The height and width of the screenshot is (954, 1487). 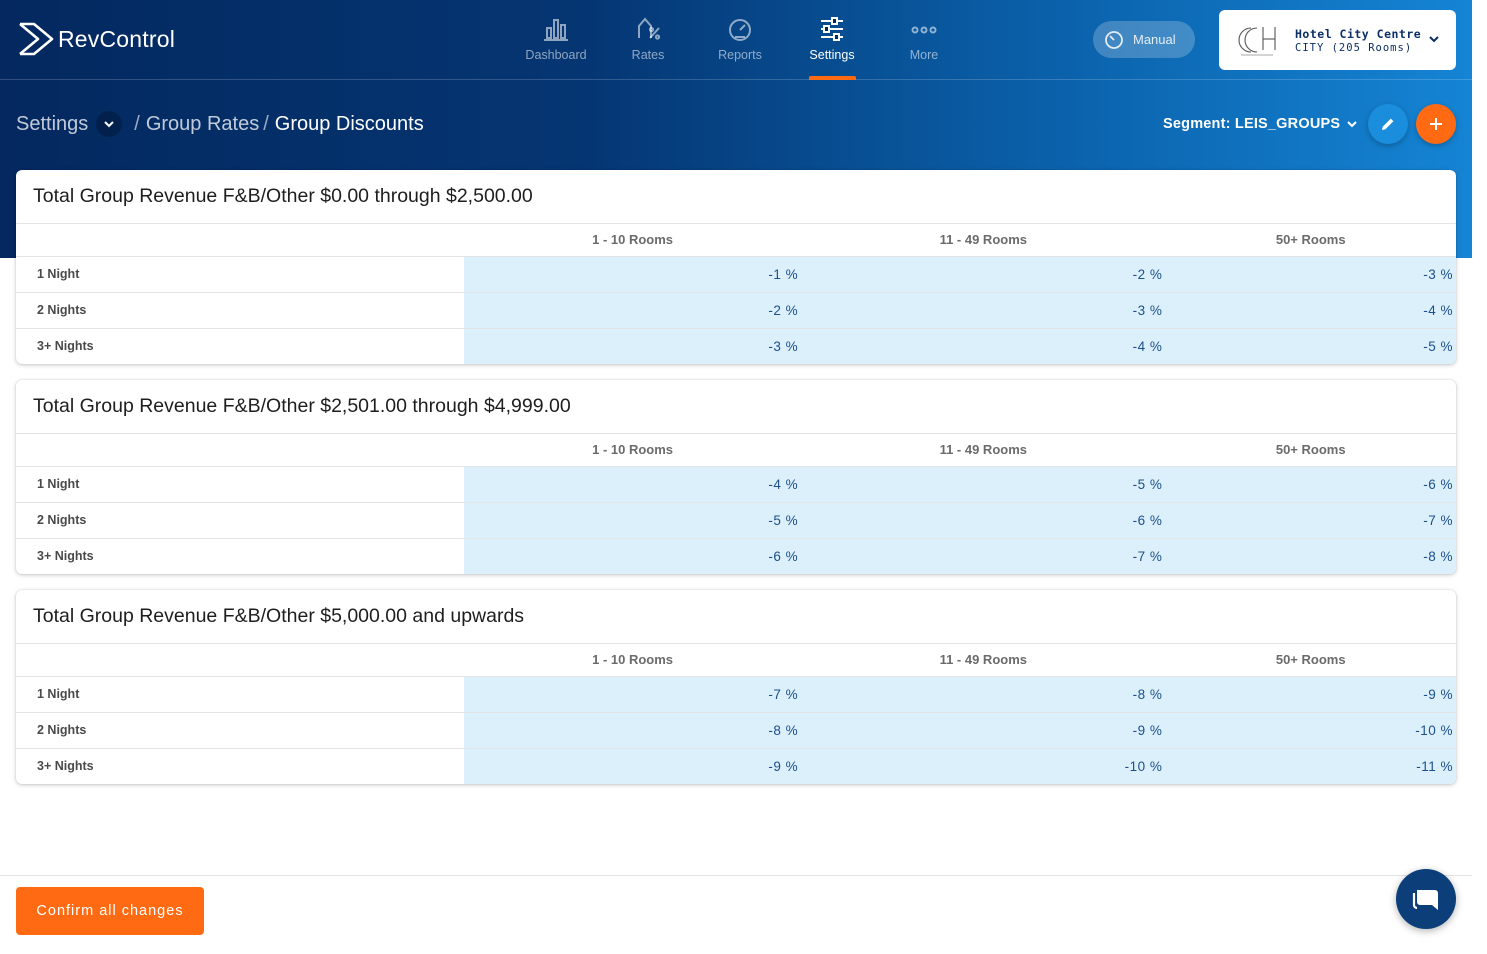 I want to click on breadcrumb-group-rates: Group Rates, so click(x=202, y=123).